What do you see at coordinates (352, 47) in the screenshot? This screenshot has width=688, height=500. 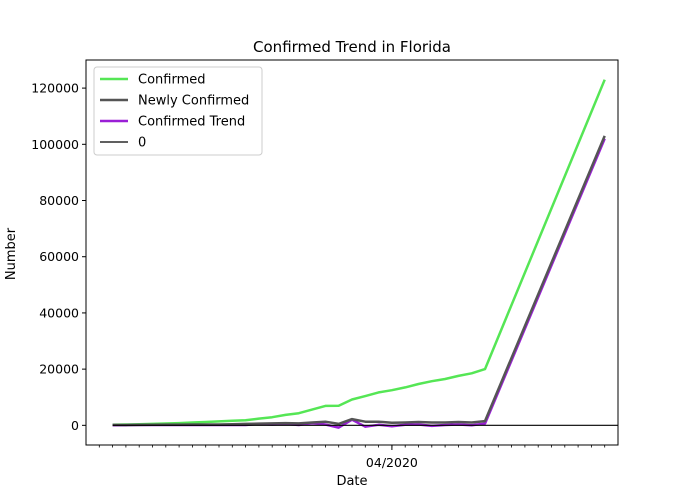 I see `chart-title: Confirmed Trend in Florida` at bounding box center [352, 47].